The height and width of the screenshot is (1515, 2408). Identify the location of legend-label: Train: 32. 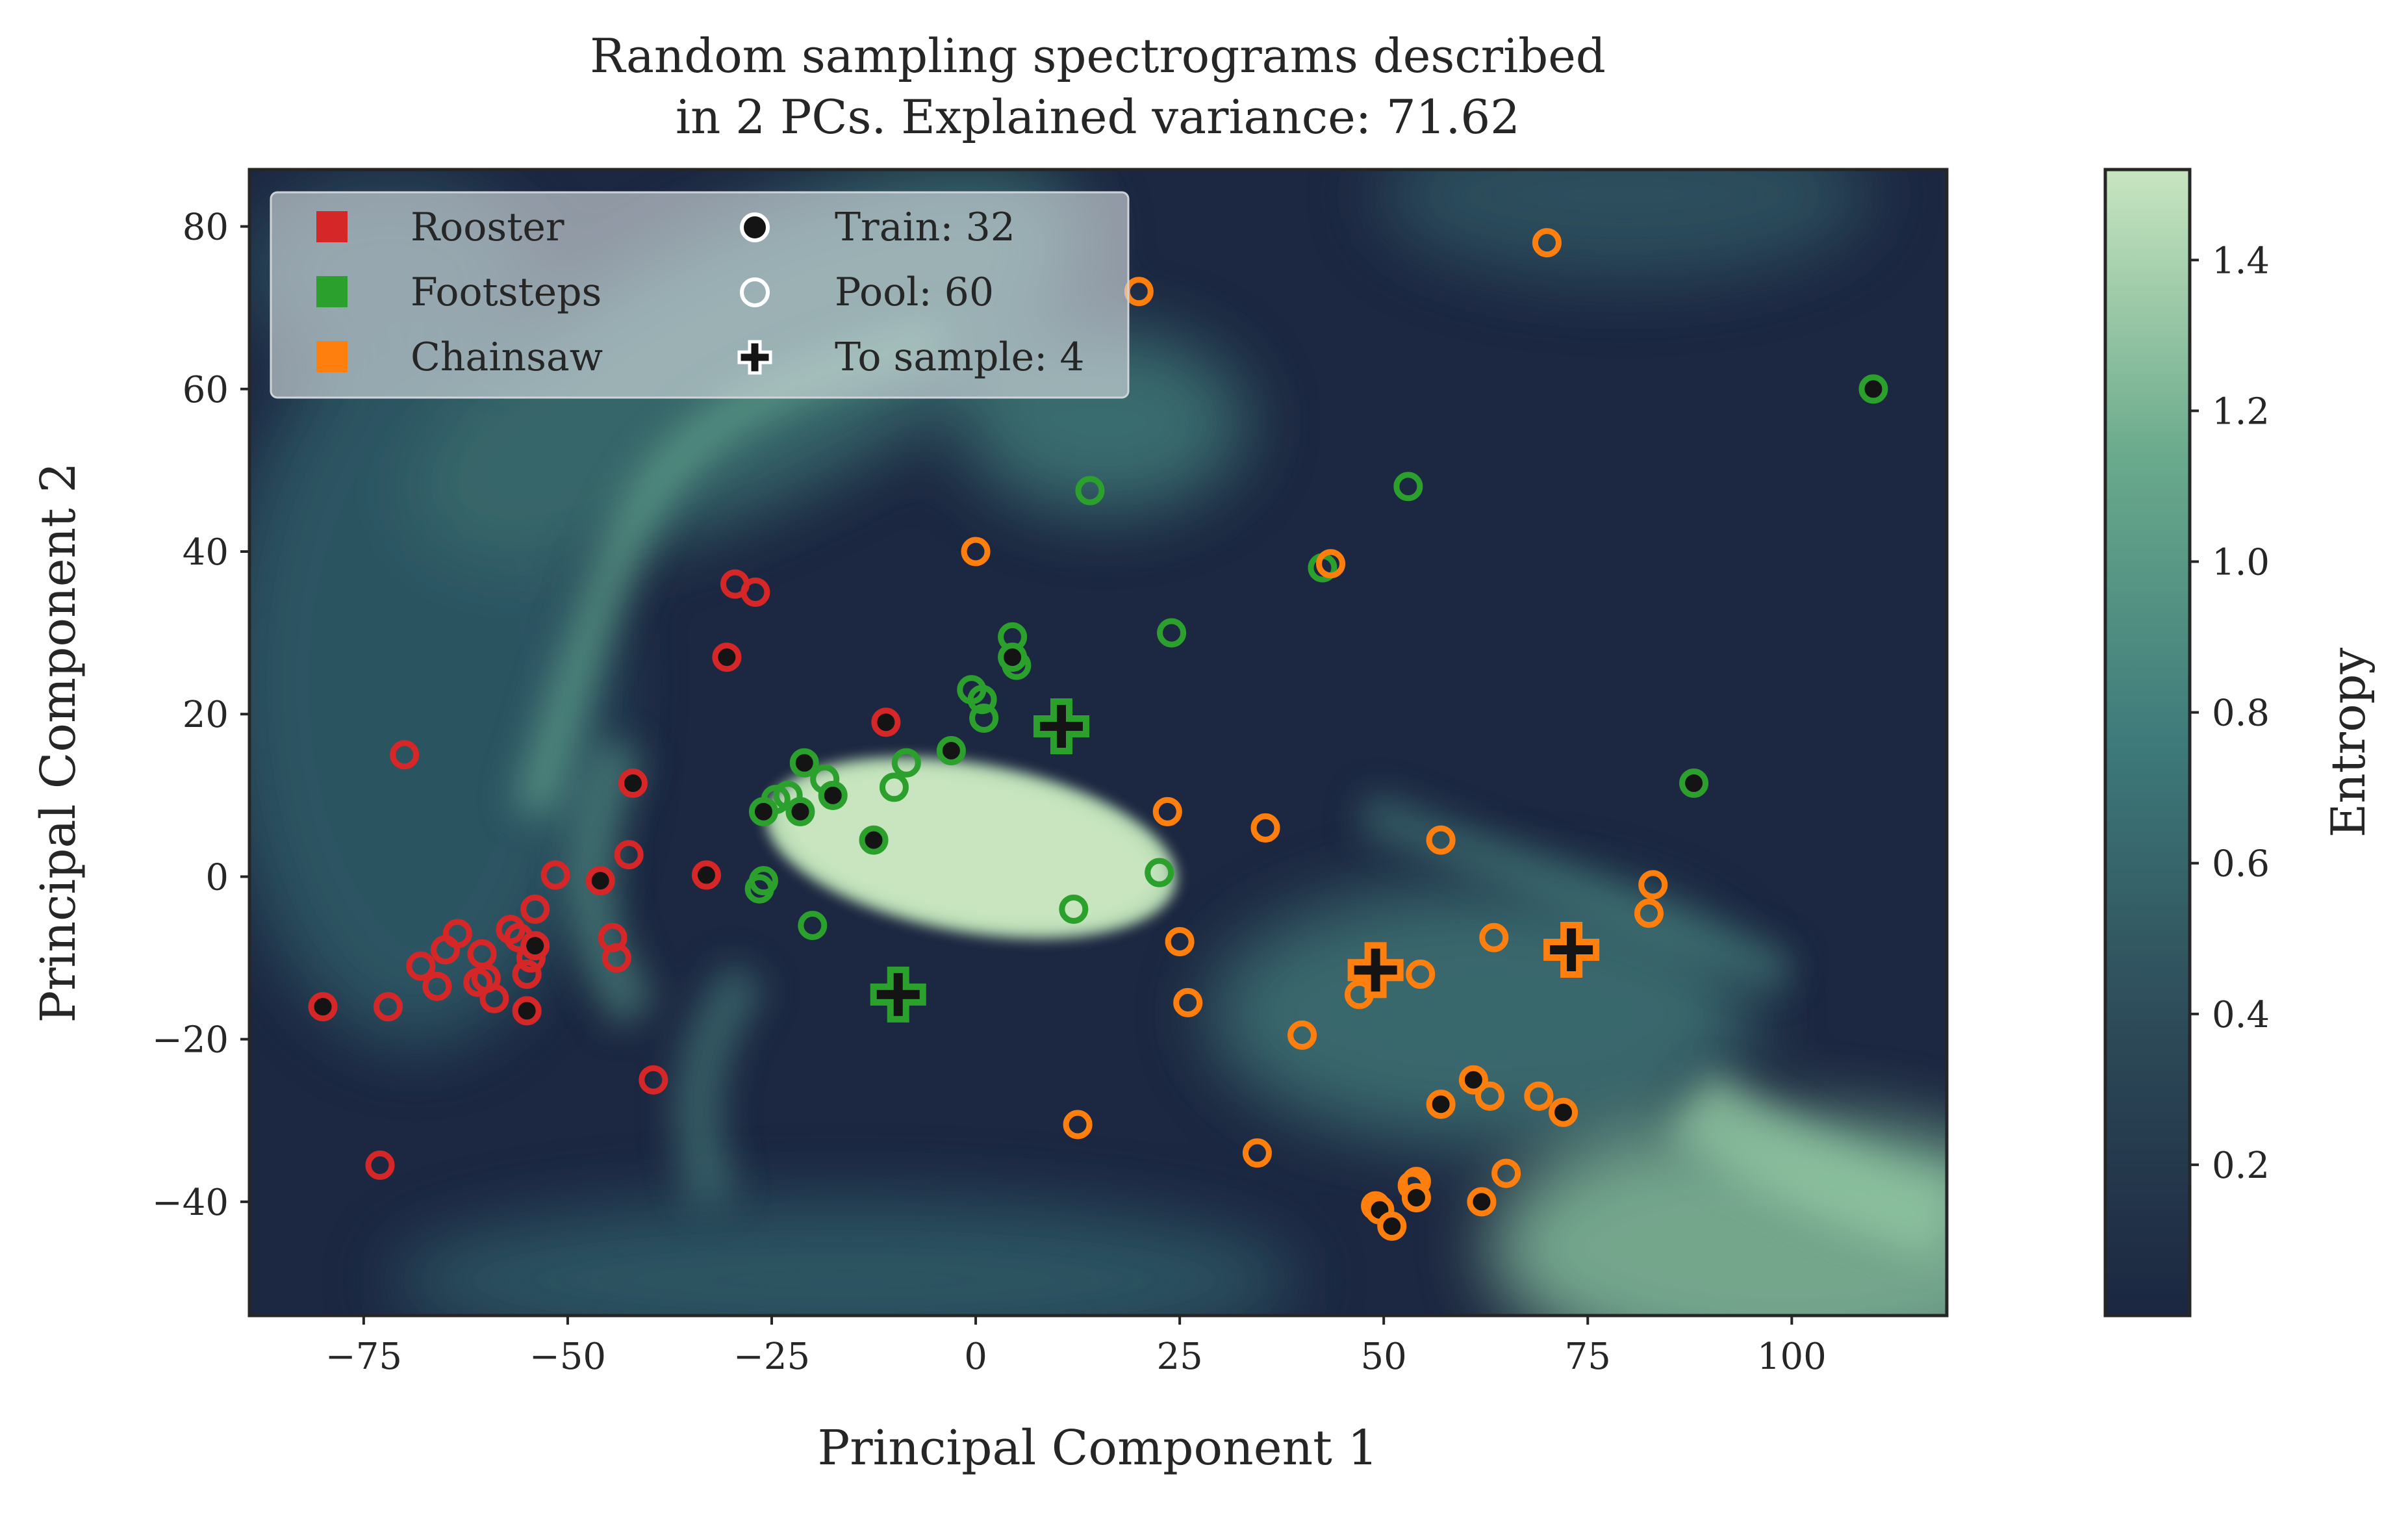
(925, 227).